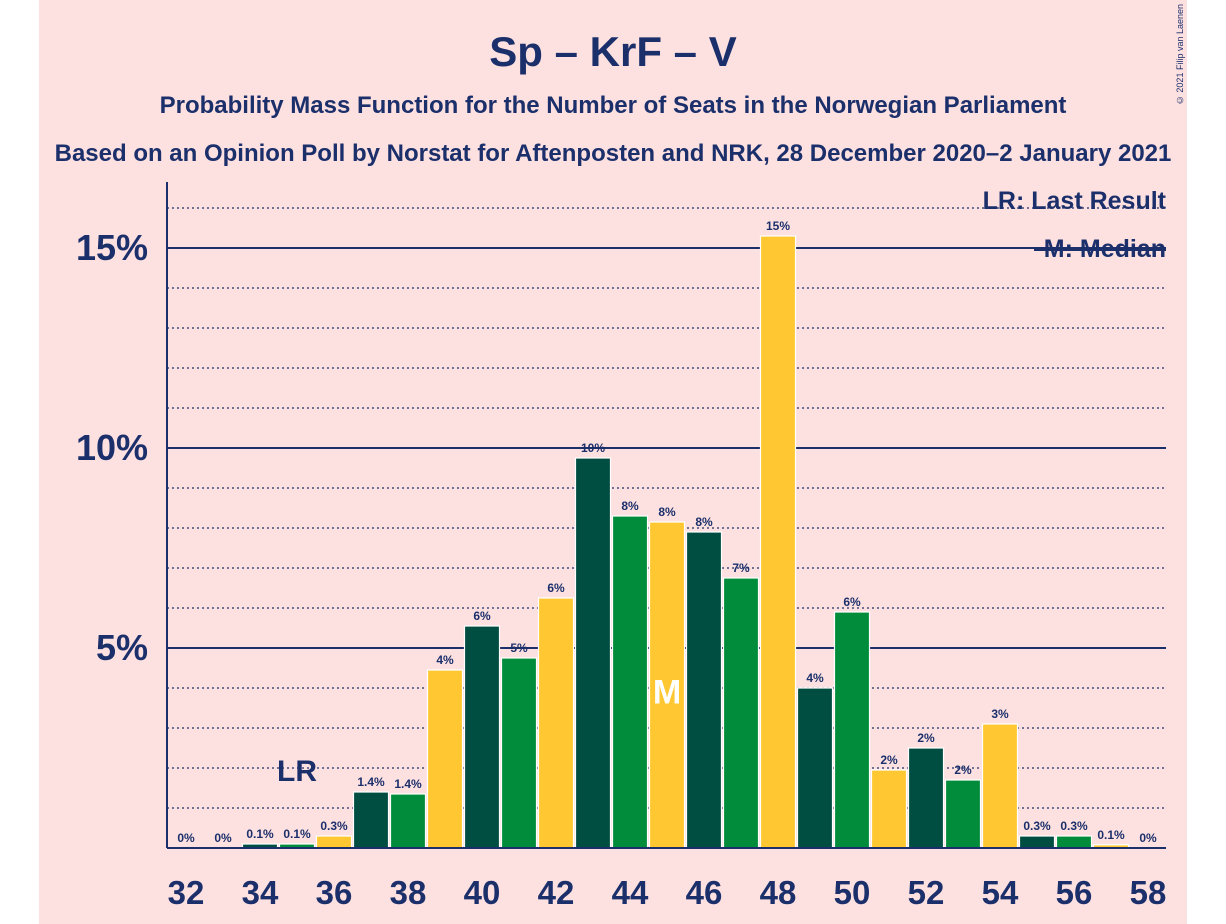 The width and height of the screenshot is (1226, 924). What do you see at coordinates (186, 892) in the screenshot?
I see `x-tick-label: 32` at bounding box center [186, 892].